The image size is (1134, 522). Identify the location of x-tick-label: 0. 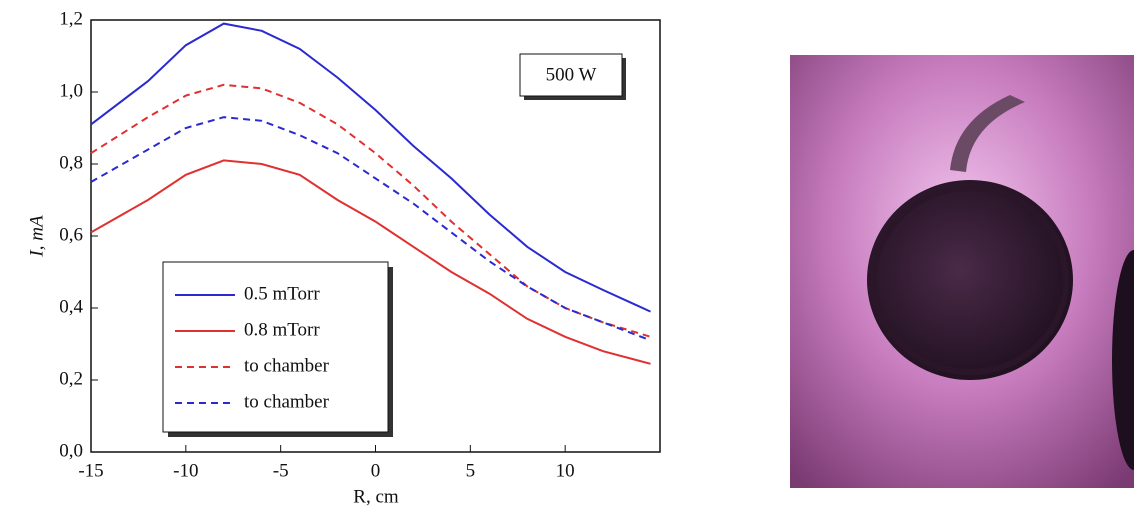
(376, 470).